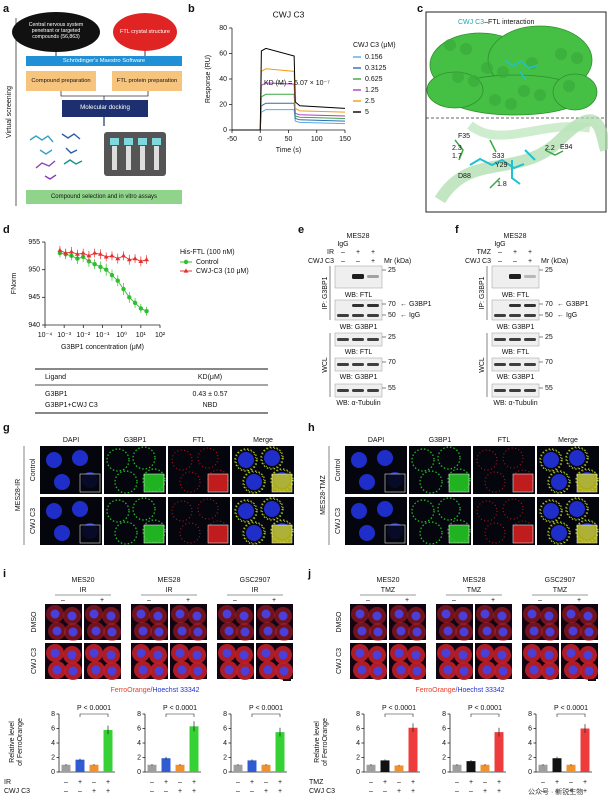  Describe the element at coordinates (147, 80) in the screenshot. I see `screen-node-text: FTL protein preparation` at that location.